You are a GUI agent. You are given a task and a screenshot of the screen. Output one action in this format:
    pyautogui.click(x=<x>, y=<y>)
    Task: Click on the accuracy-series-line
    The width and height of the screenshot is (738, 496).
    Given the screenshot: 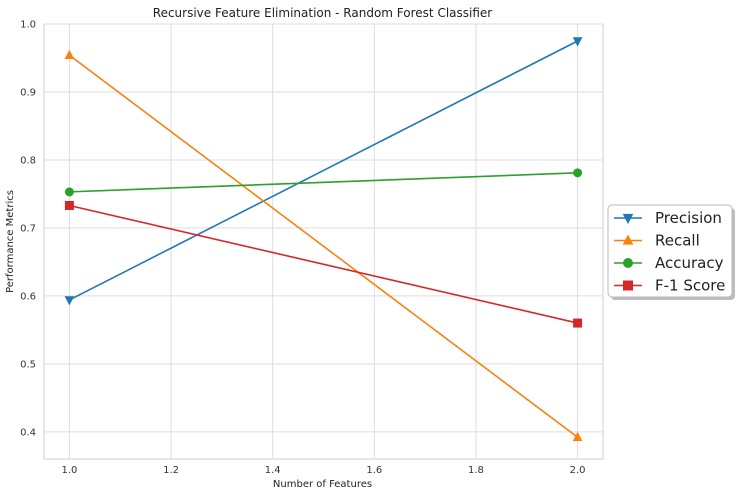 What is the action you would take?
    pyautogui.click(x=323, y=182)
    